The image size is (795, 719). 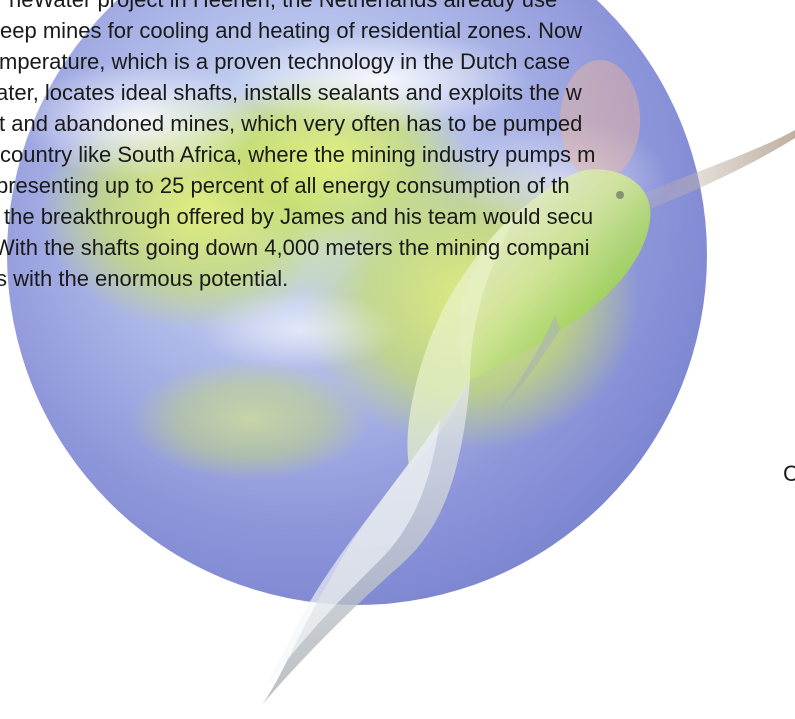 I want to click on text-line: s with the enormous potential., so click(x=144, y=278).